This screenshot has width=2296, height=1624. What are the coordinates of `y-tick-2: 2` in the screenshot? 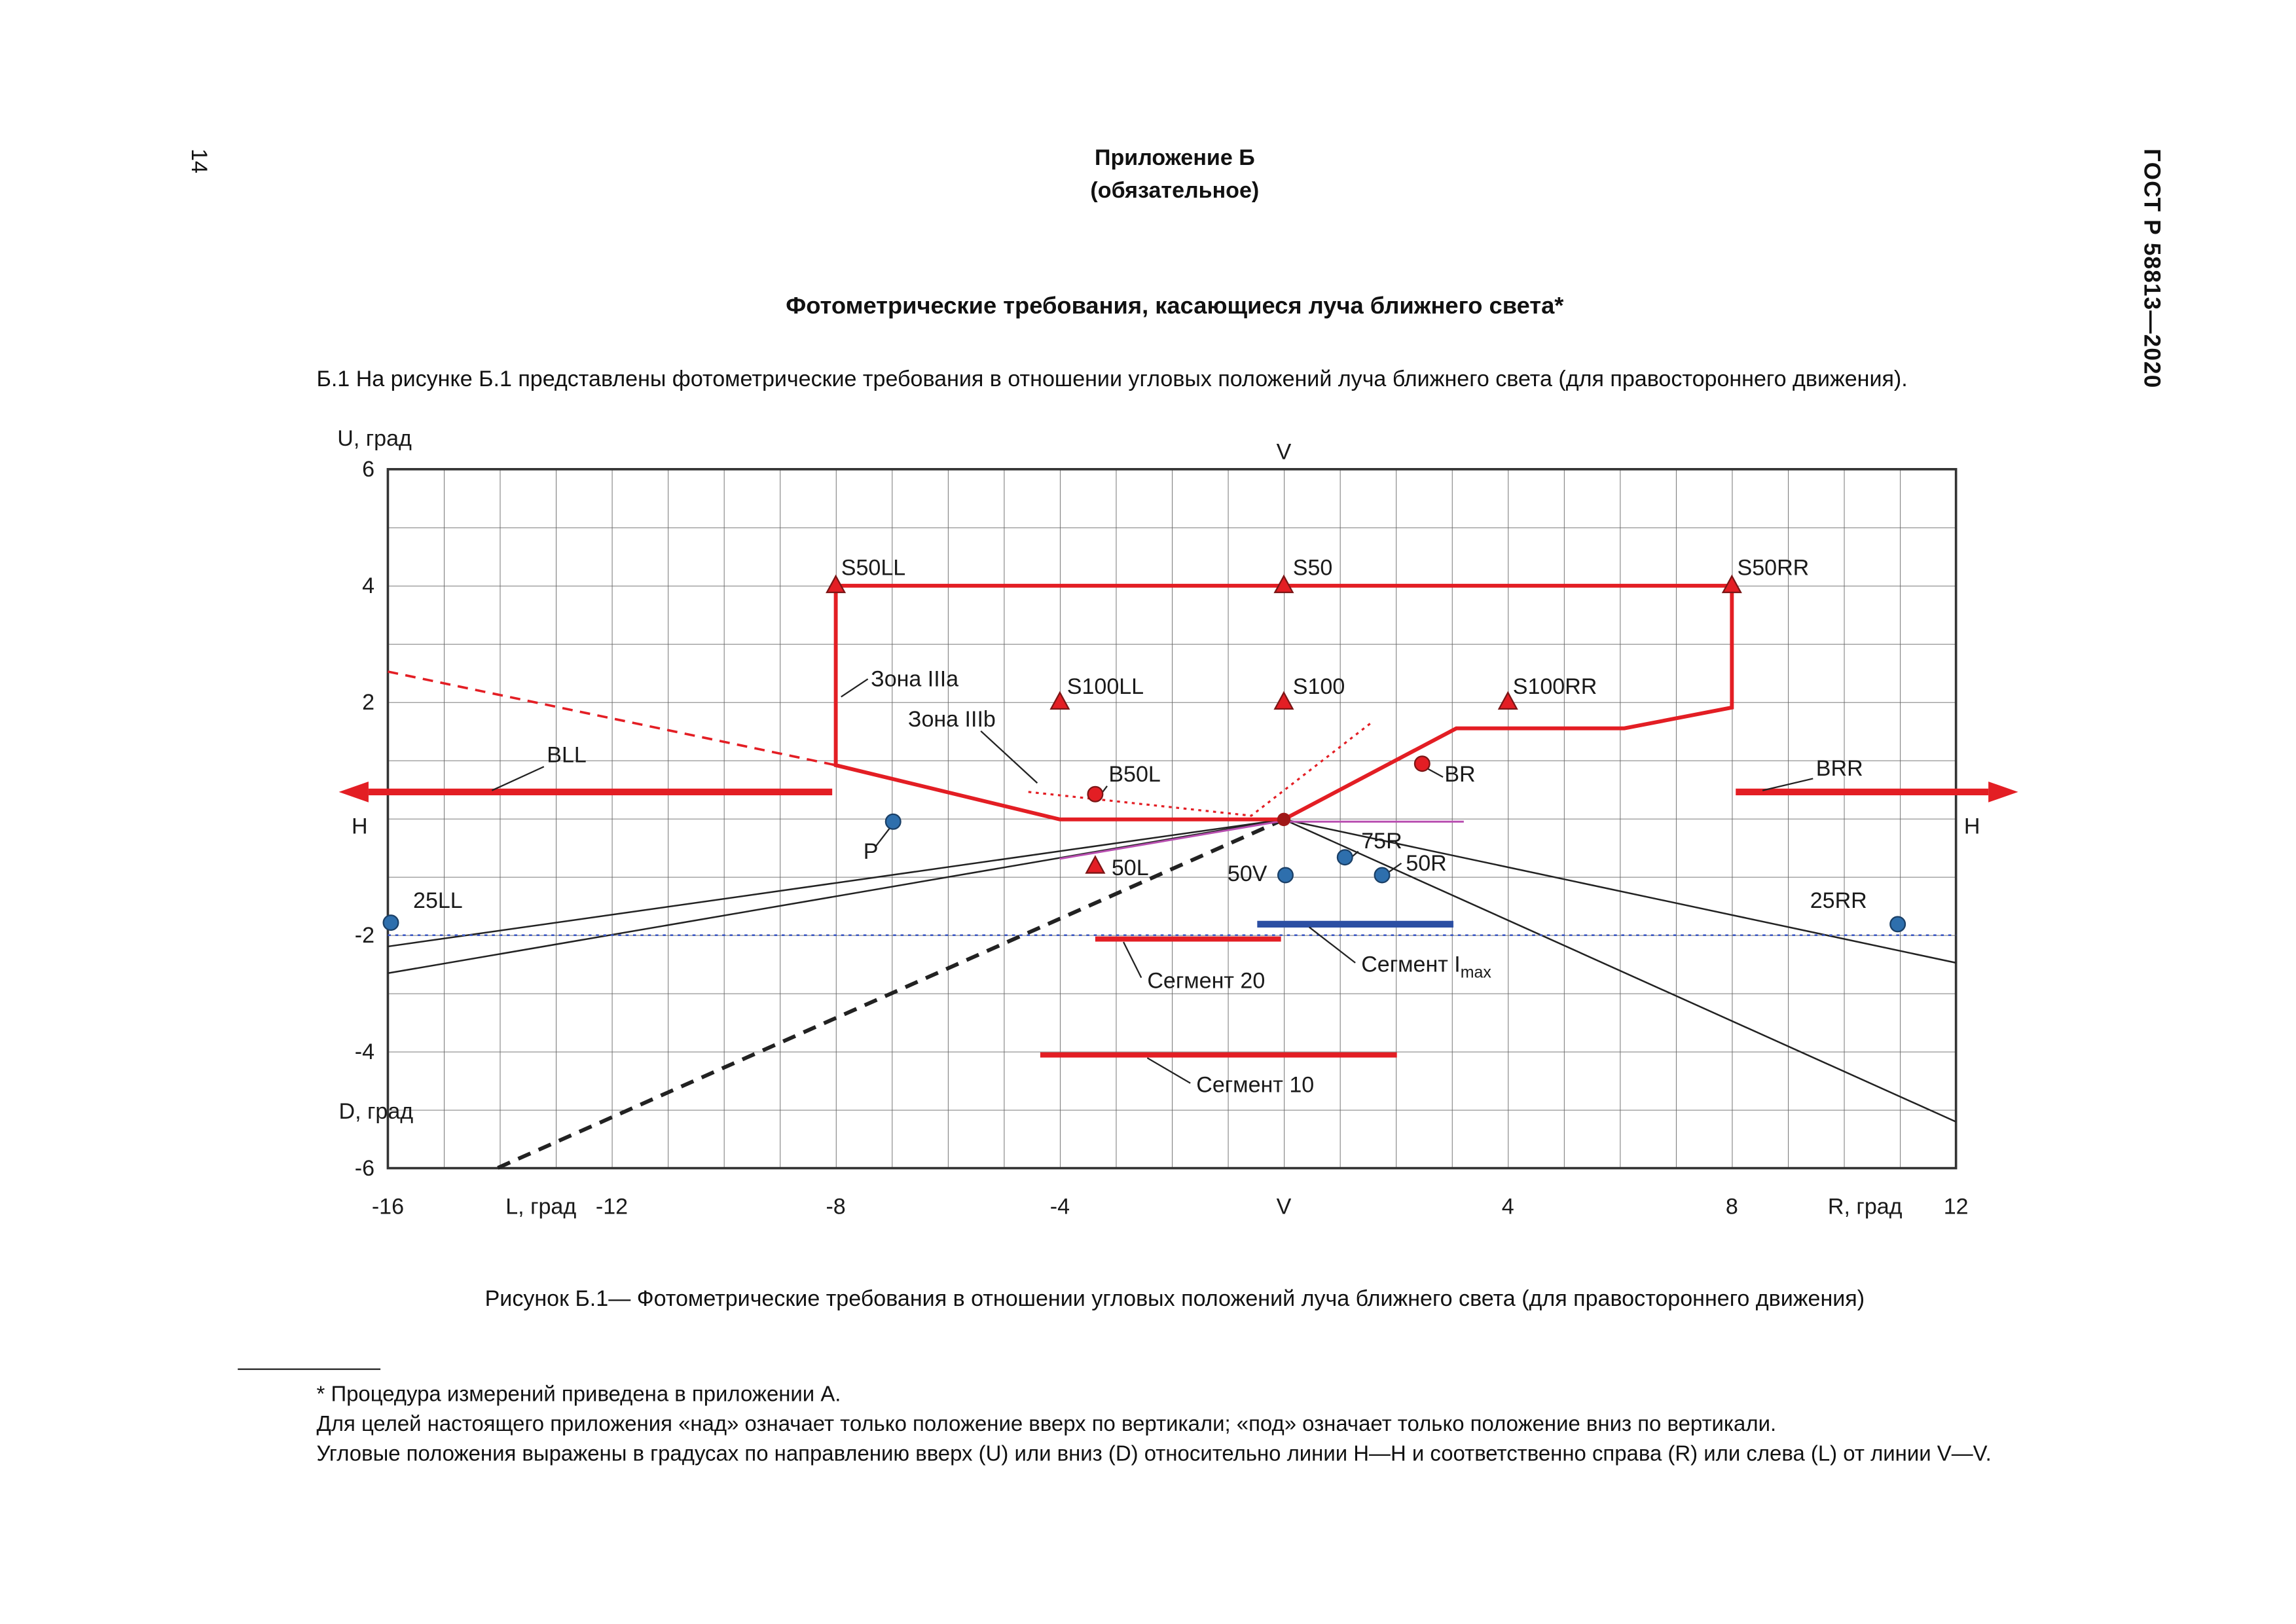 It's located at (368, 702).